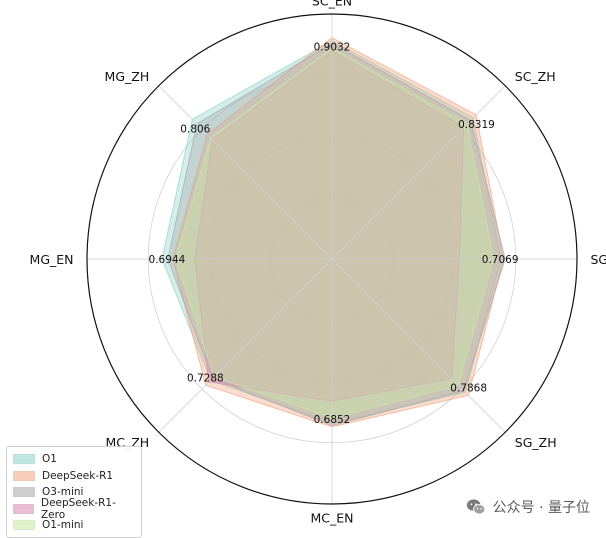  Describe the element at coordinates (24, 492) in the screenshot. I see `legend-swatch-o3-mini` at that location.